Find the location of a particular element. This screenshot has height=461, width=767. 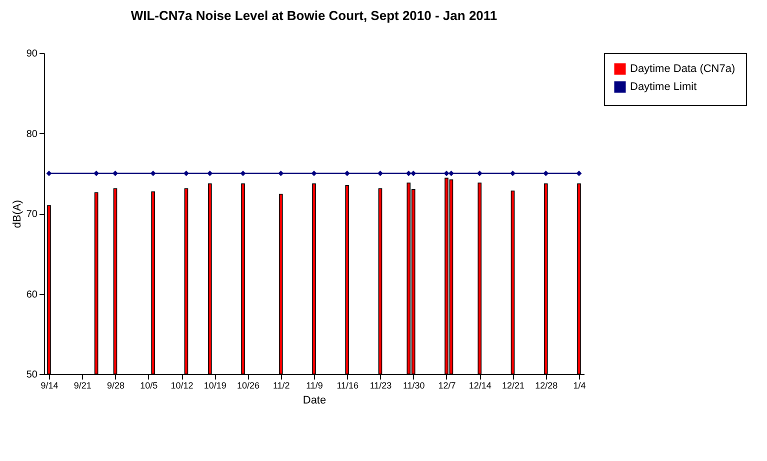

x-tick-label: 9/21 is located at coordinates (83, 385).